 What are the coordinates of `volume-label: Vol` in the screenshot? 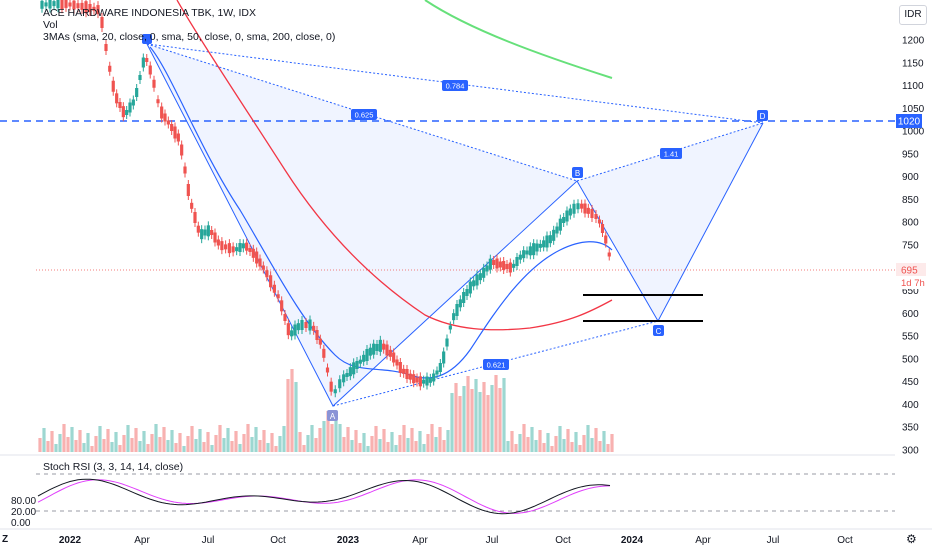 It's located at (50, 25).